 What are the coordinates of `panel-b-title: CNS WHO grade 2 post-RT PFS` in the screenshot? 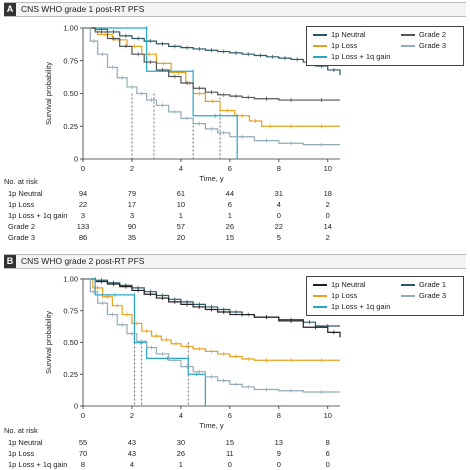 It's located at (83, 261).